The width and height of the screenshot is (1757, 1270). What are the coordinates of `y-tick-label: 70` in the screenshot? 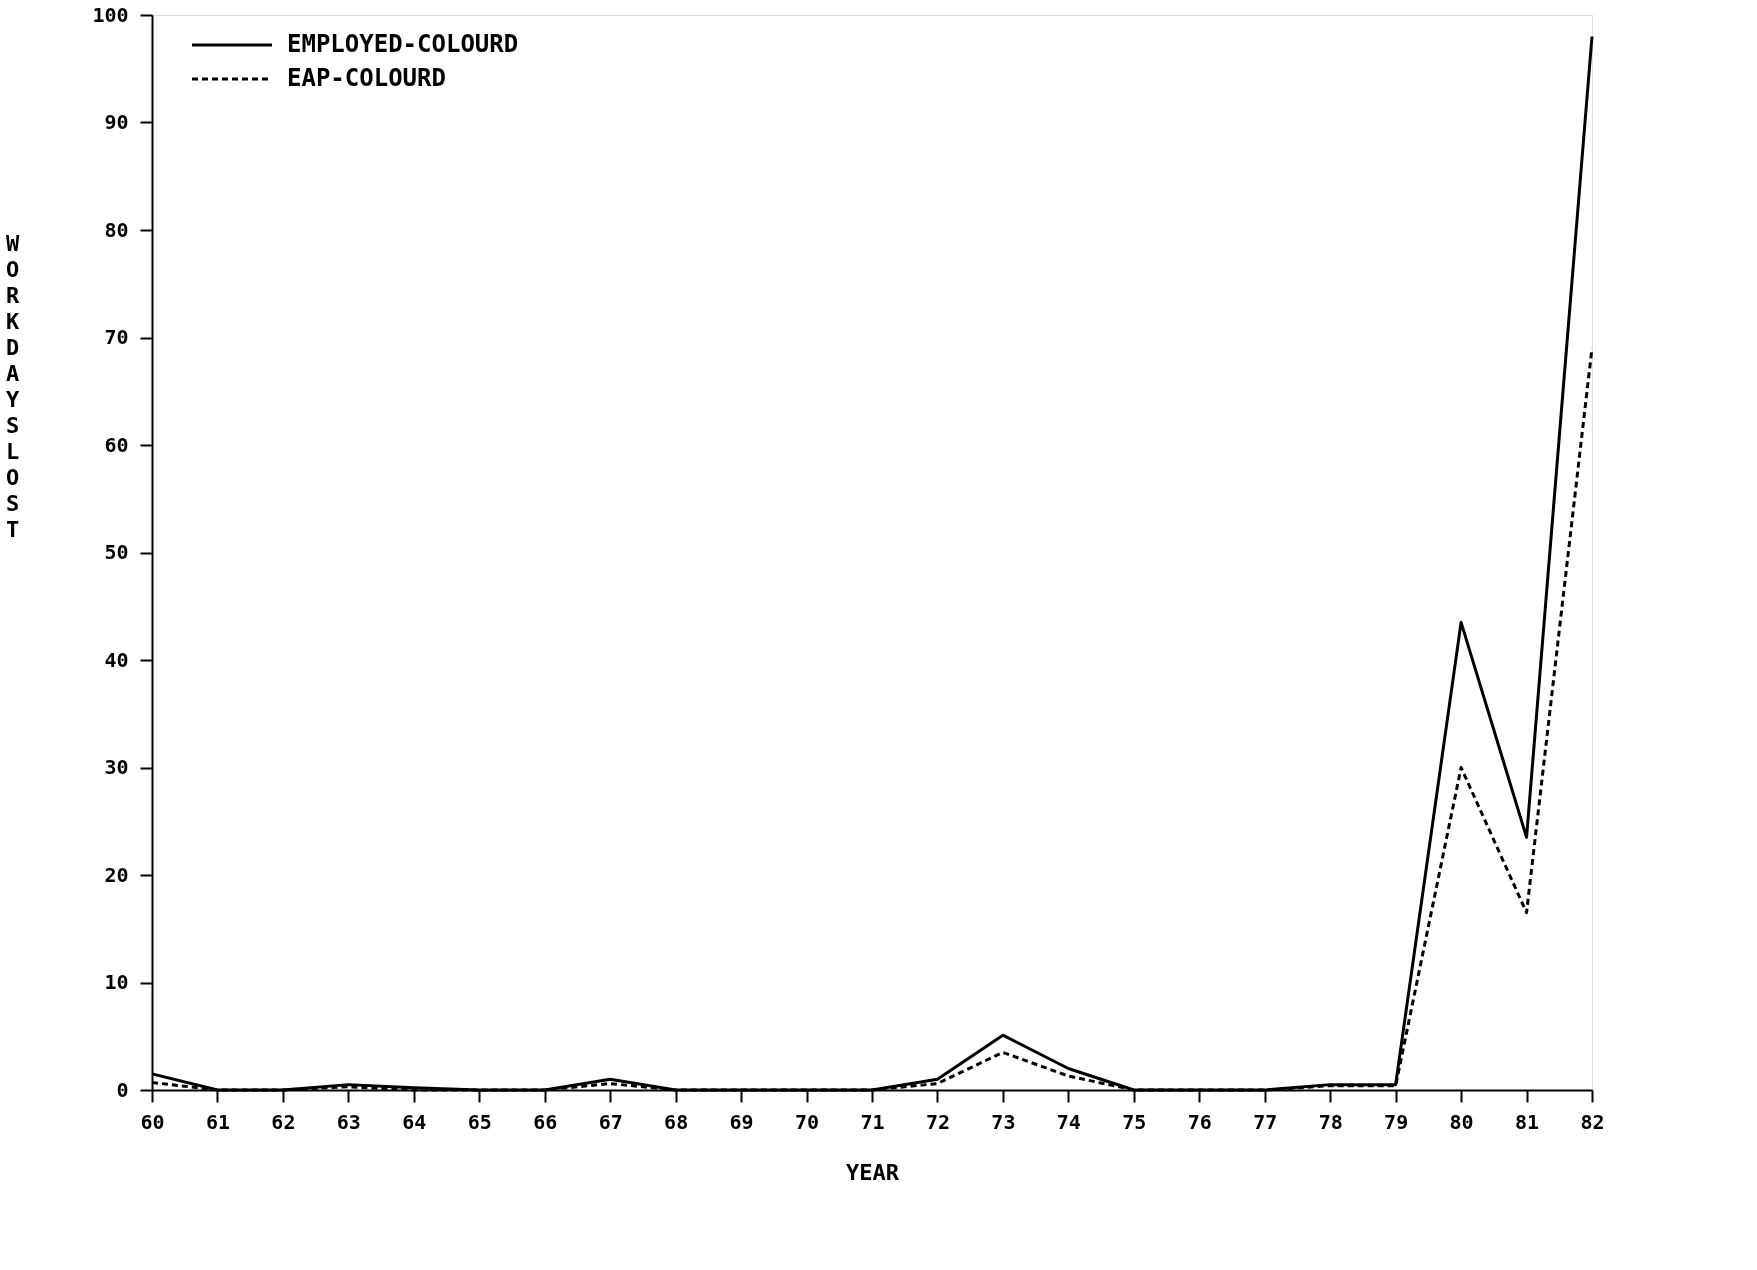 It's located at (116, 337).